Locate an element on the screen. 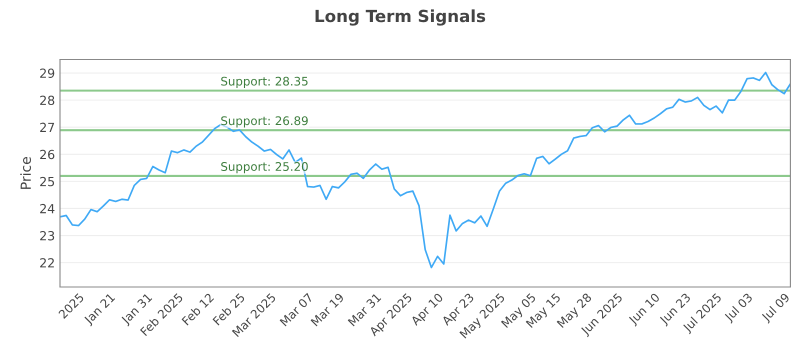  y-tick-label: 24 is located at coordinates (47, 209).